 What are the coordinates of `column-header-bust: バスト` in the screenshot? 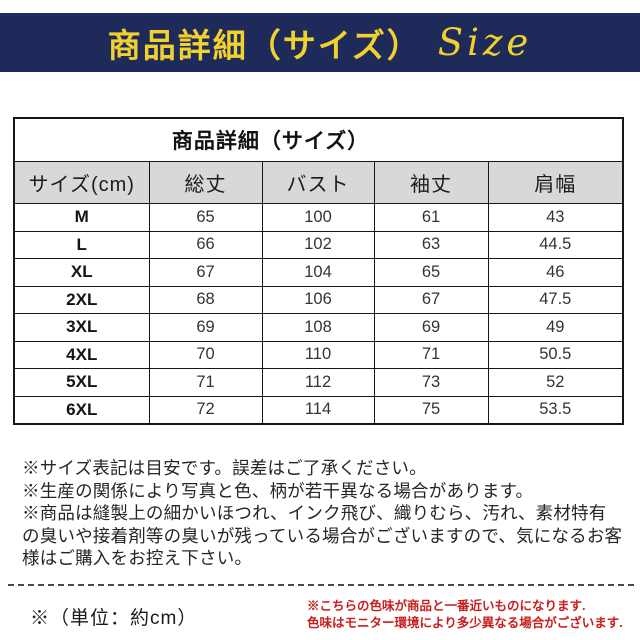 It's located at (318, 182).